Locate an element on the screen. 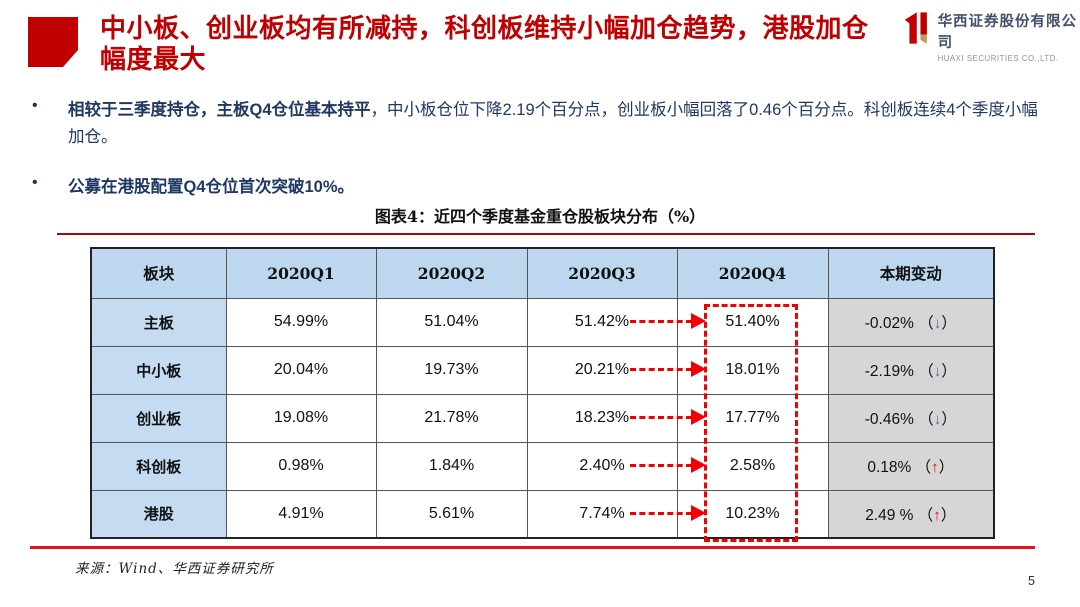 Image resolution: width=1080 pixels, height=607 pixels. table-row: 港股 4.91% 5.61% 7.74% 10.23% 2.49 % （↑） is located at coordinates (542, 514).